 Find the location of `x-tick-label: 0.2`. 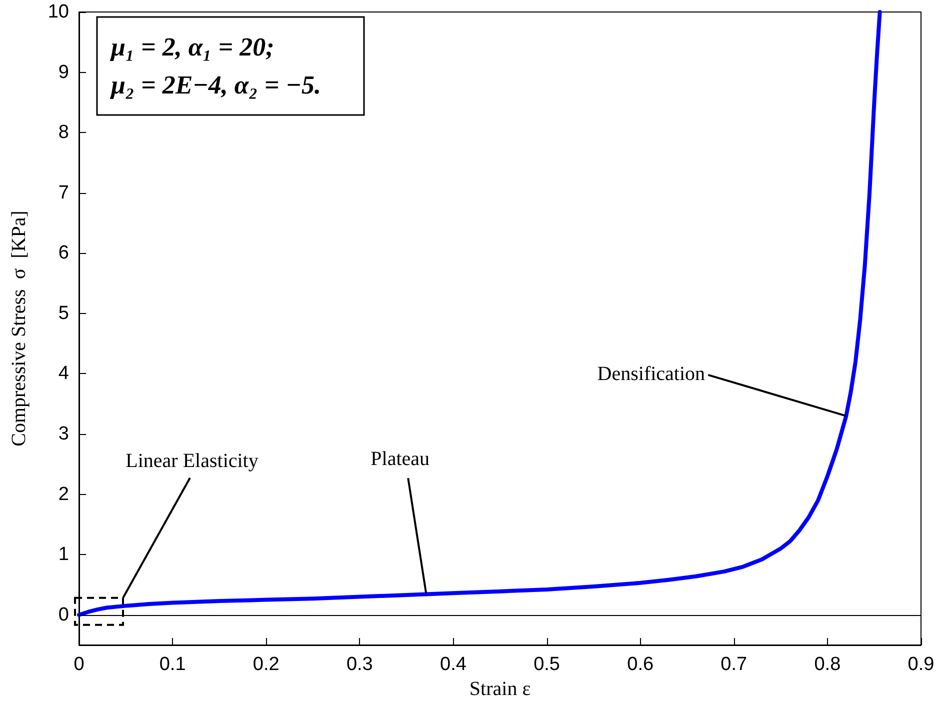

x-tick-label: 0.2 is located at coordinates (266, 664).